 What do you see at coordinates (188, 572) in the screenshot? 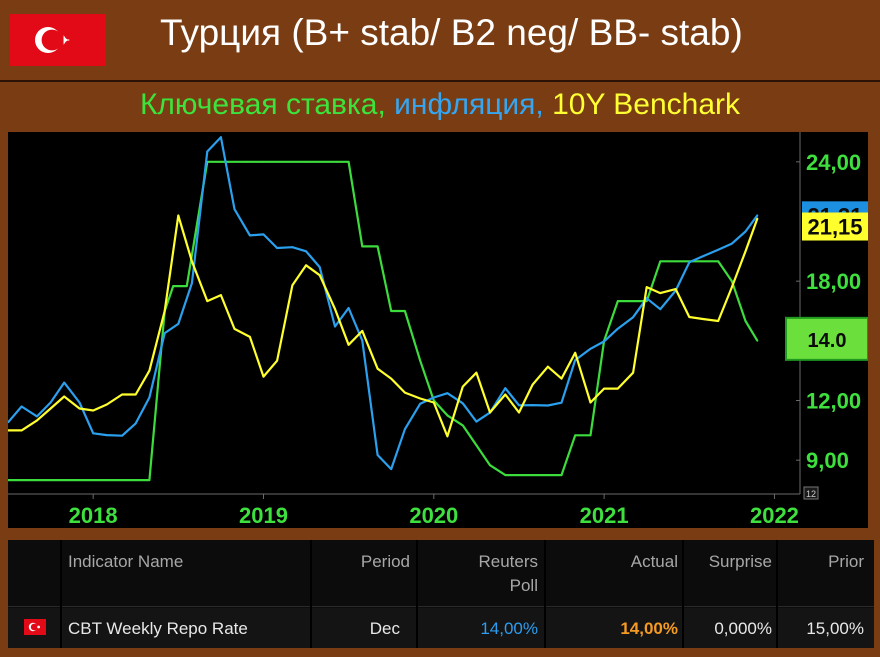
I see `header-indicator: Indicator Name` at bounding box center [188, 572].